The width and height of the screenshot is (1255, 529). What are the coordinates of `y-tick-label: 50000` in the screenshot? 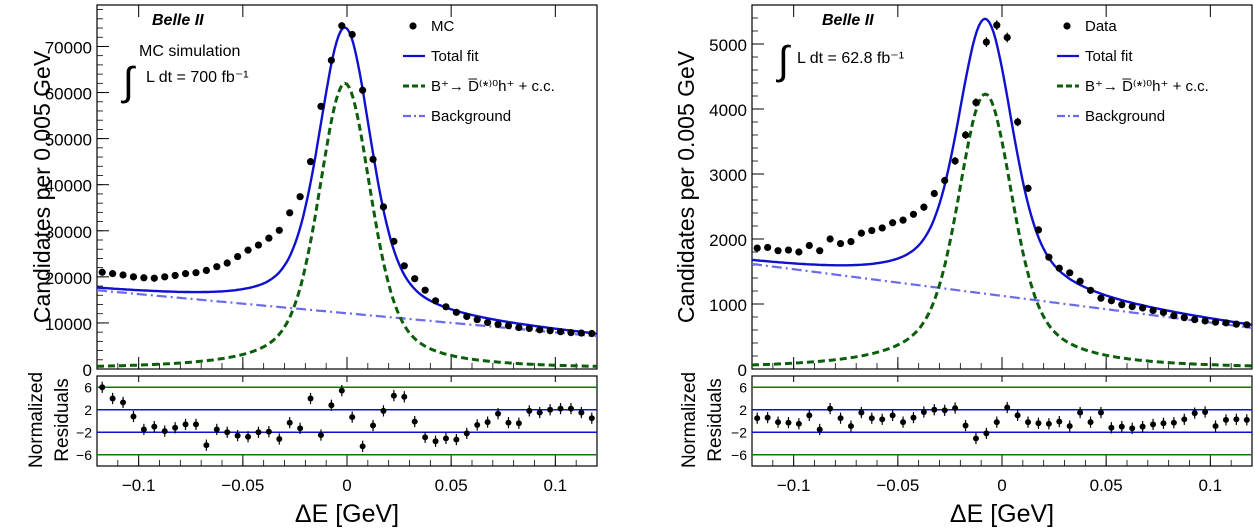 It's located at (68, 140).